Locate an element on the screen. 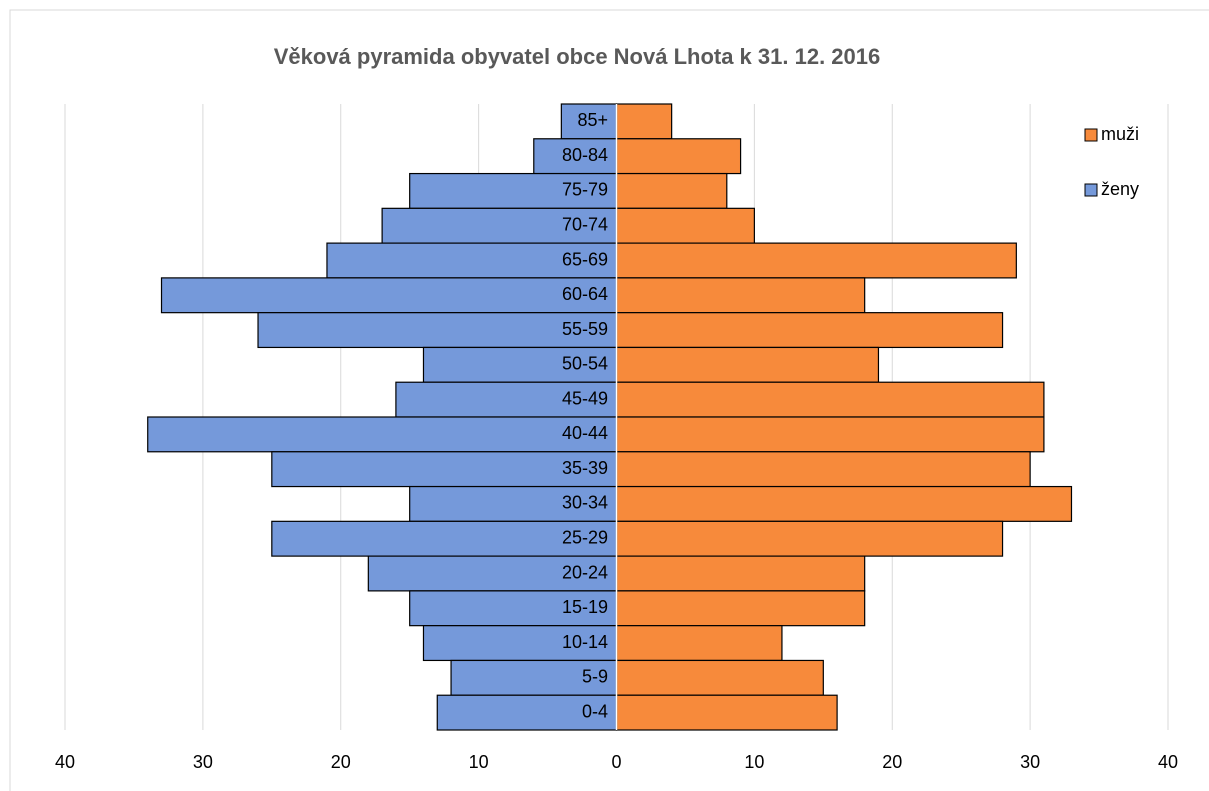 Image resolution: width=1209 pixels, height=791 pixels. y-tick-label: 0-4 is located at coordinates (595, 711).